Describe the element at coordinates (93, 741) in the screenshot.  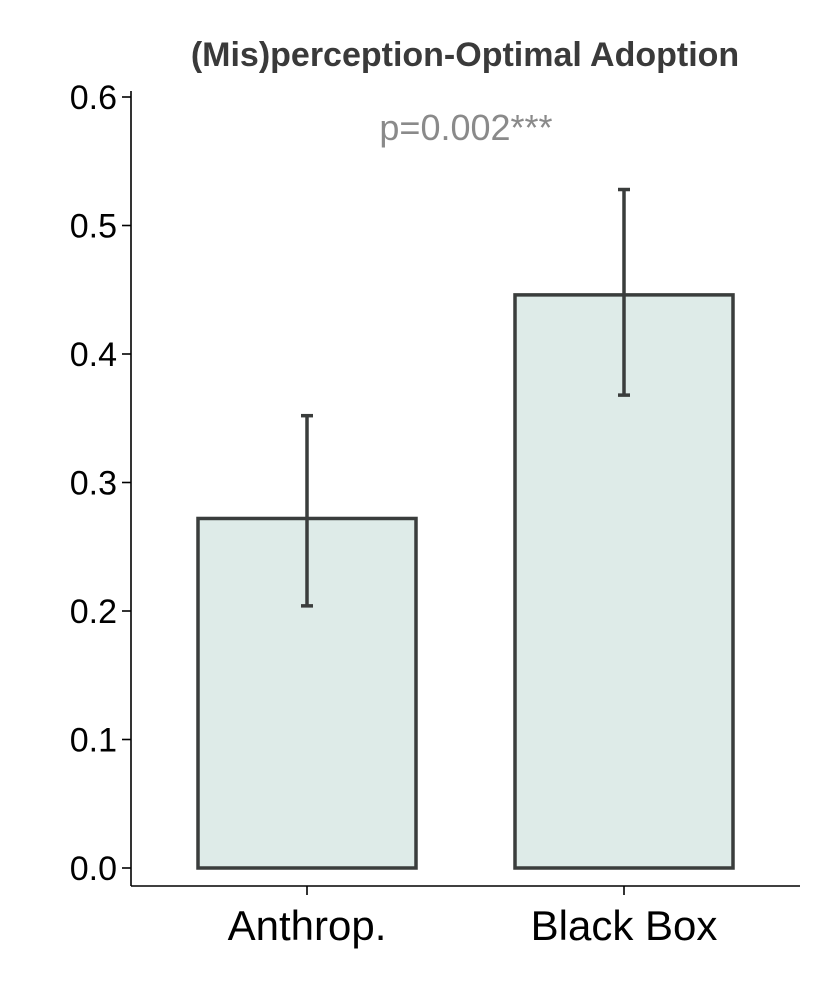
I see `y-tick-label-1: 0.1` at that location.